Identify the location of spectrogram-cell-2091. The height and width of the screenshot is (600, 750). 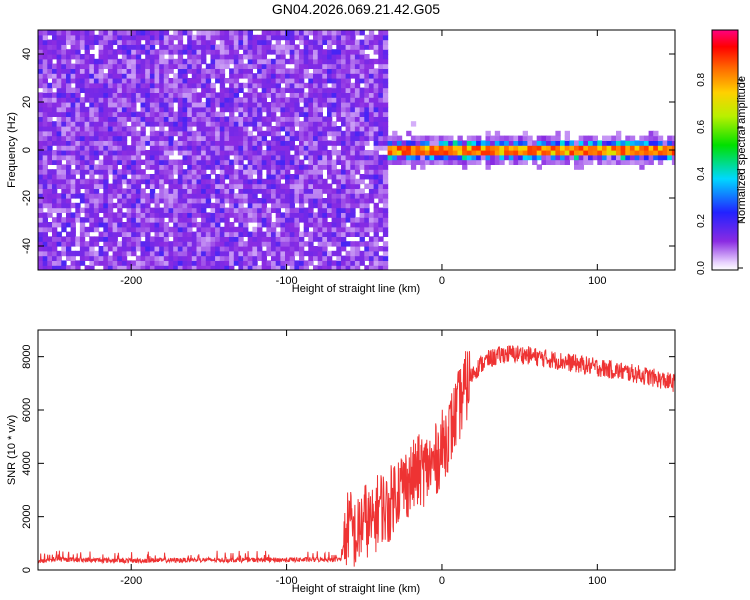
(250, 196).